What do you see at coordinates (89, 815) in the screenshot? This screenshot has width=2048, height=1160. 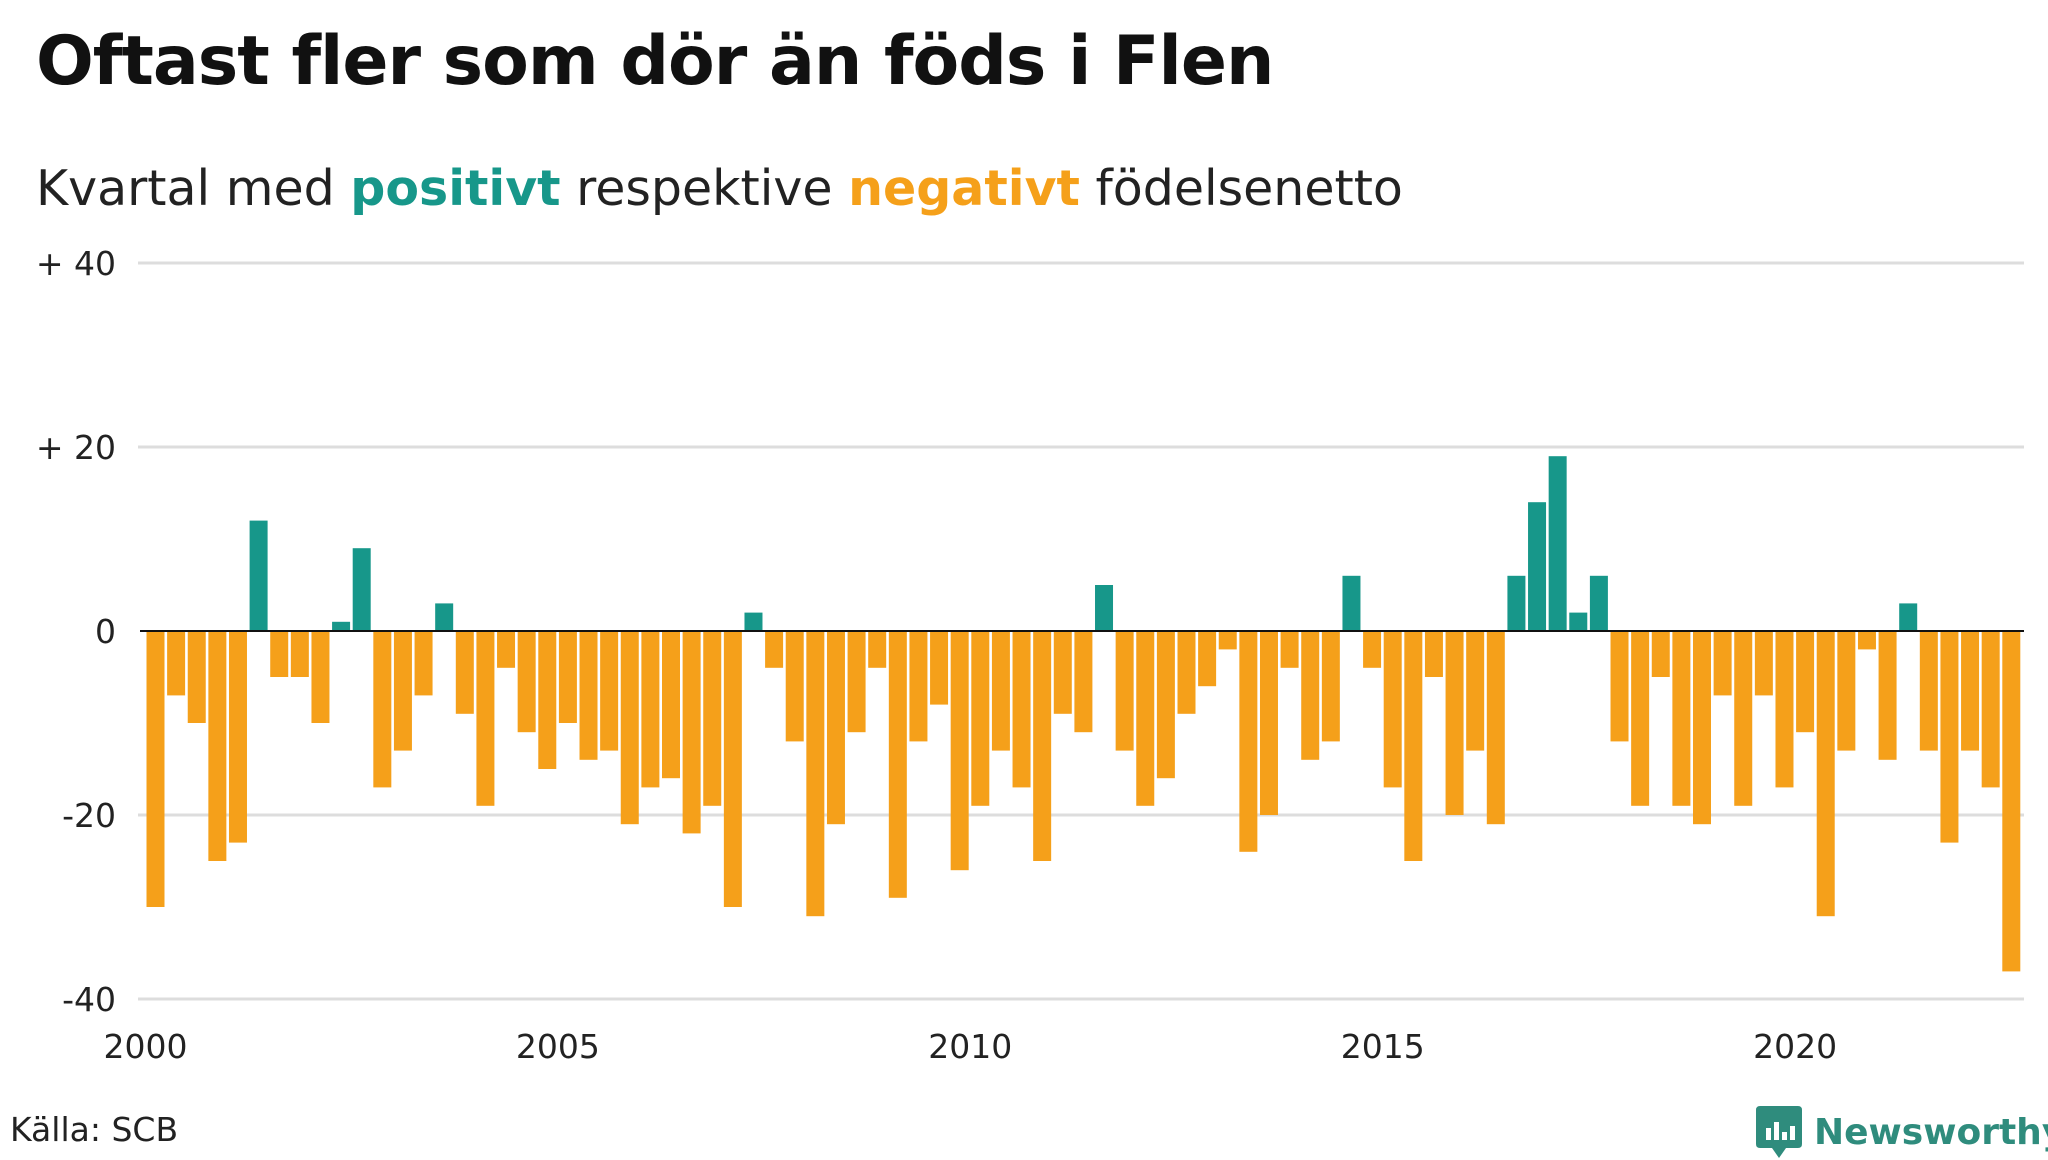 I see `y-tick-label: -20` at bounding box center [89, 815].